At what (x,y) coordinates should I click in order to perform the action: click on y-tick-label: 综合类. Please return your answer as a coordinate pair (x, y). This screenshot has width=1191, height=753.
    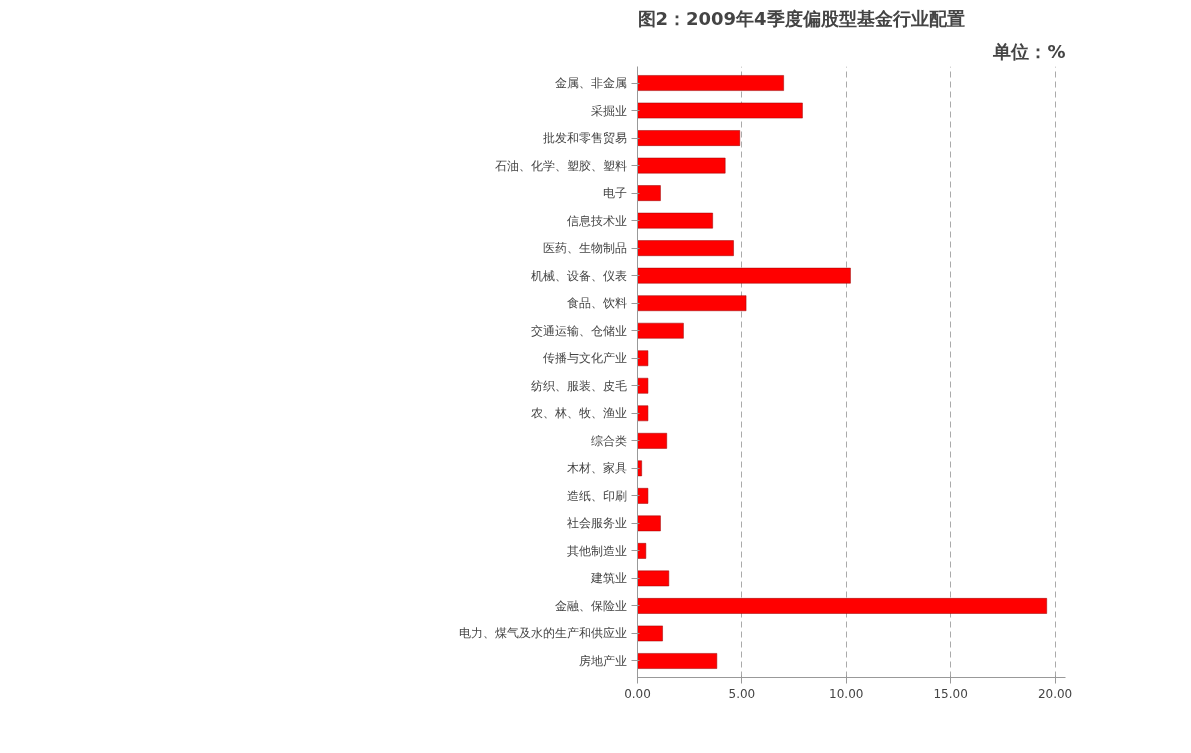
    Looking at the image, I should click on (608, 440).